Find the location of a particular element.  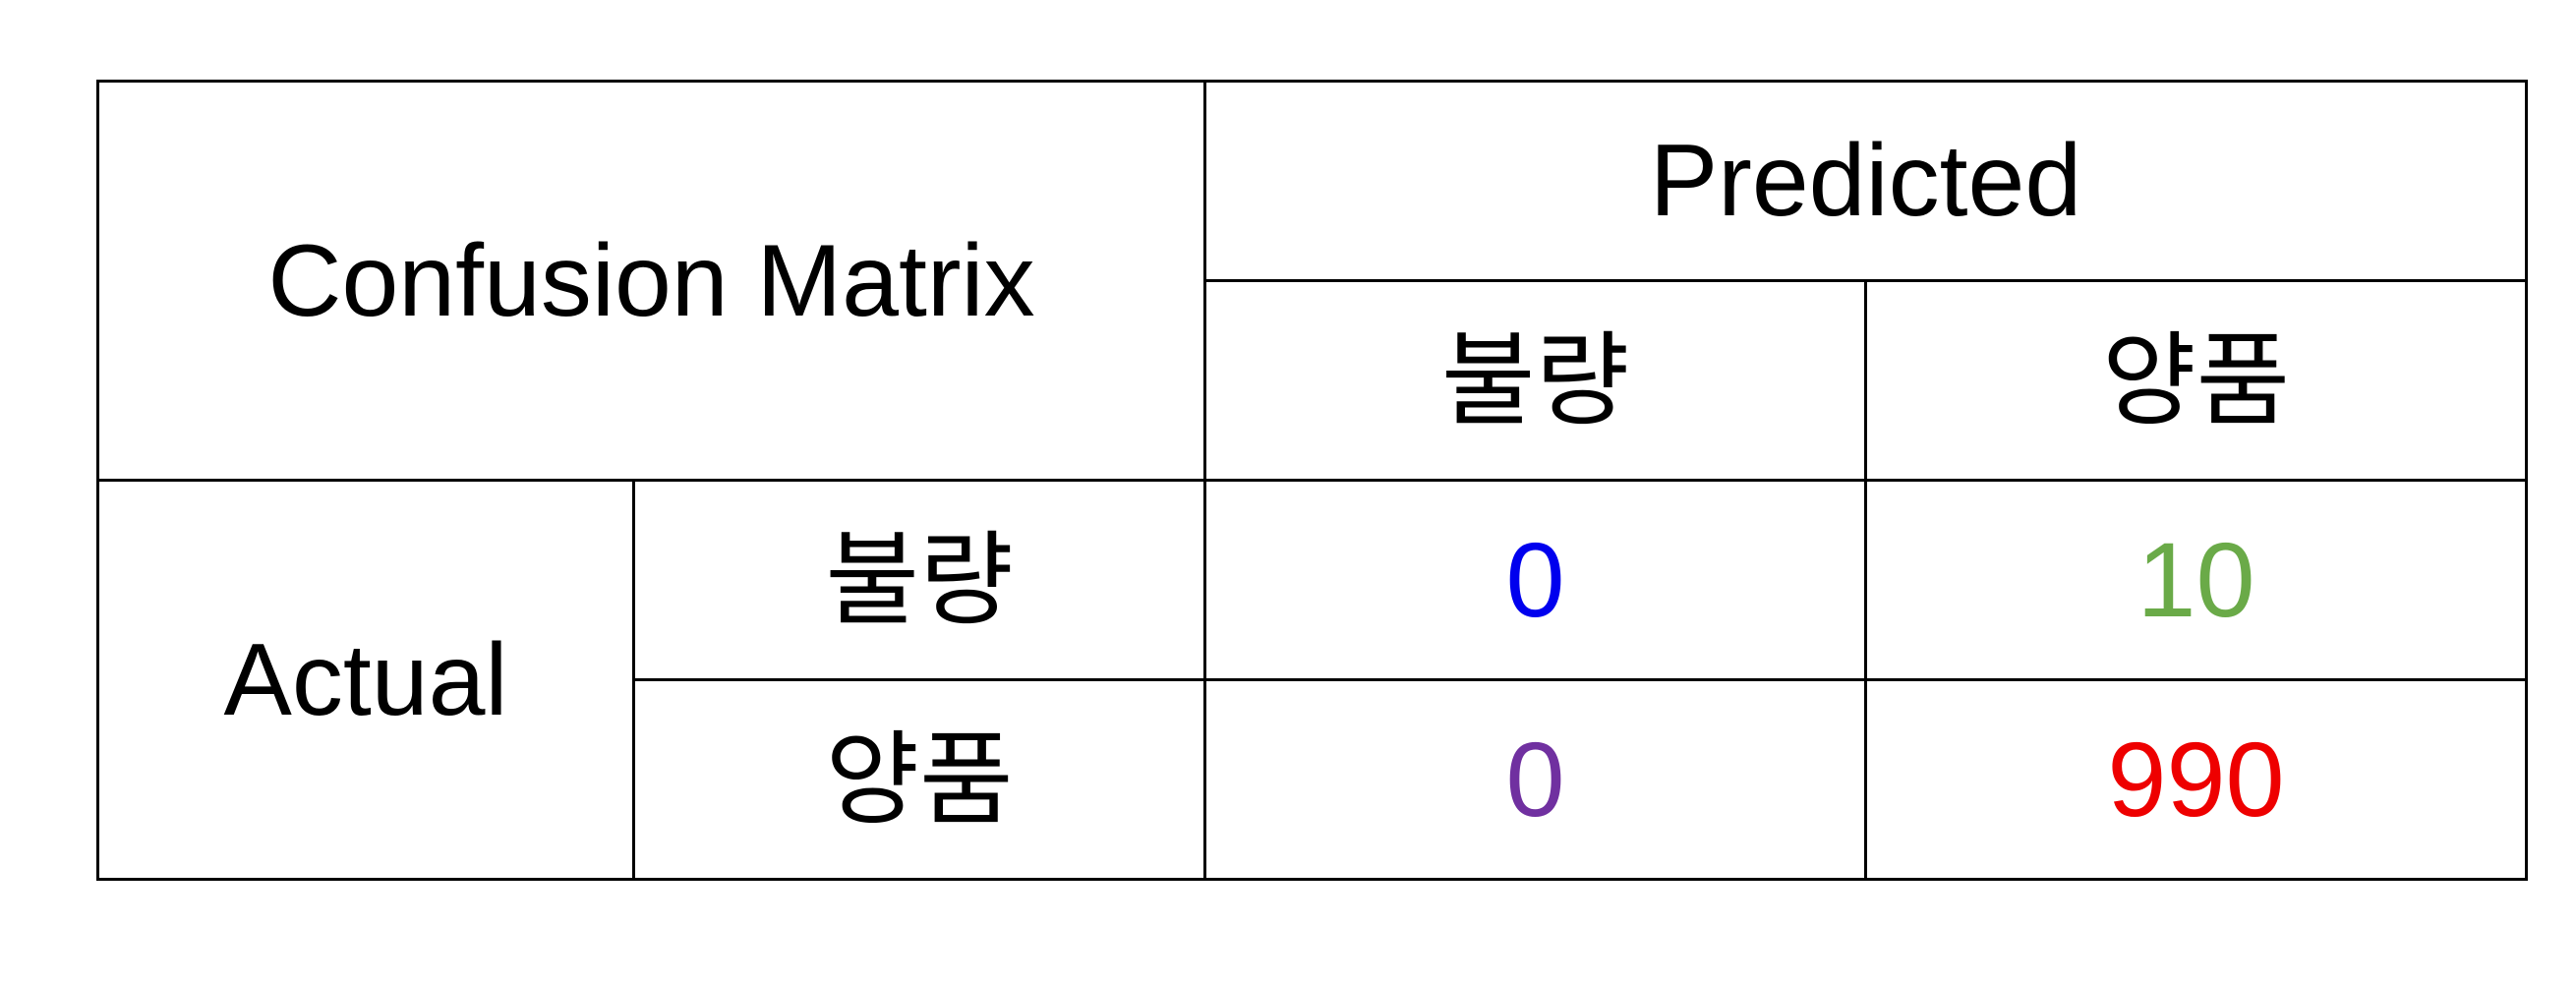

predicted-header: Predicted is located at coordinates (1865, 181).